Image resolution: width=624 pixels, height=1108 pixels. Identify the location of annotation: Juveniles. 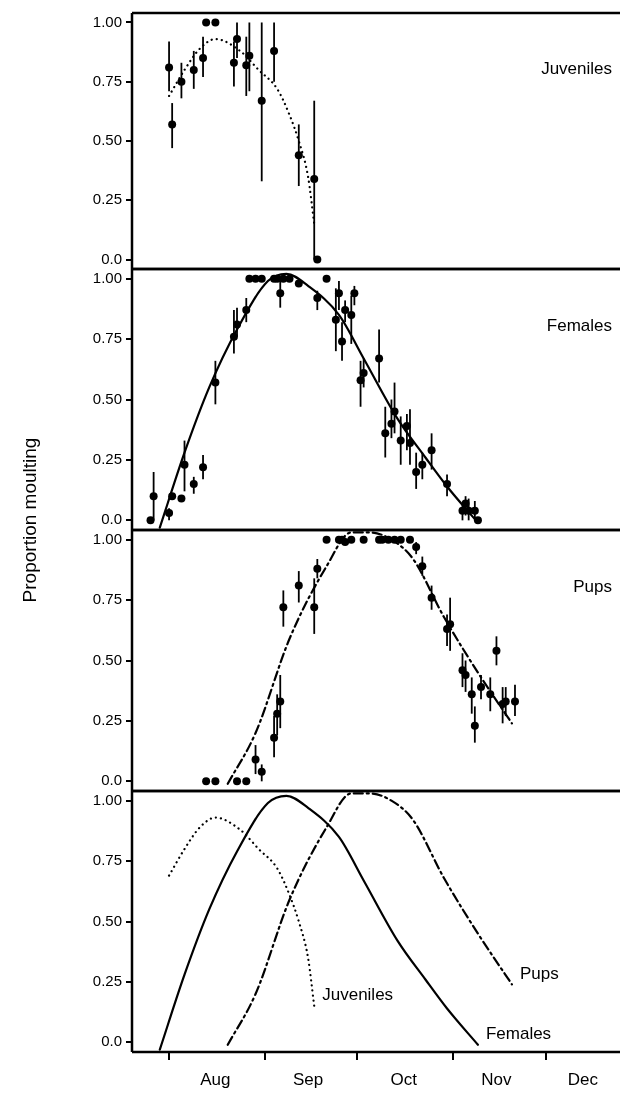
(576, 69).